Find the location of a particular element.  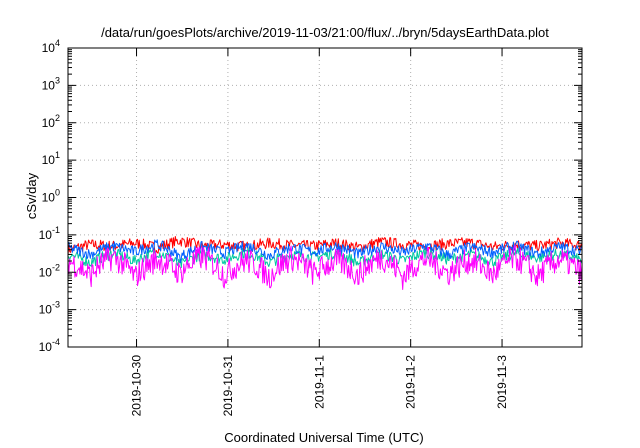

y-tick-label: 10⁰ is located at coordinates (51, 196).